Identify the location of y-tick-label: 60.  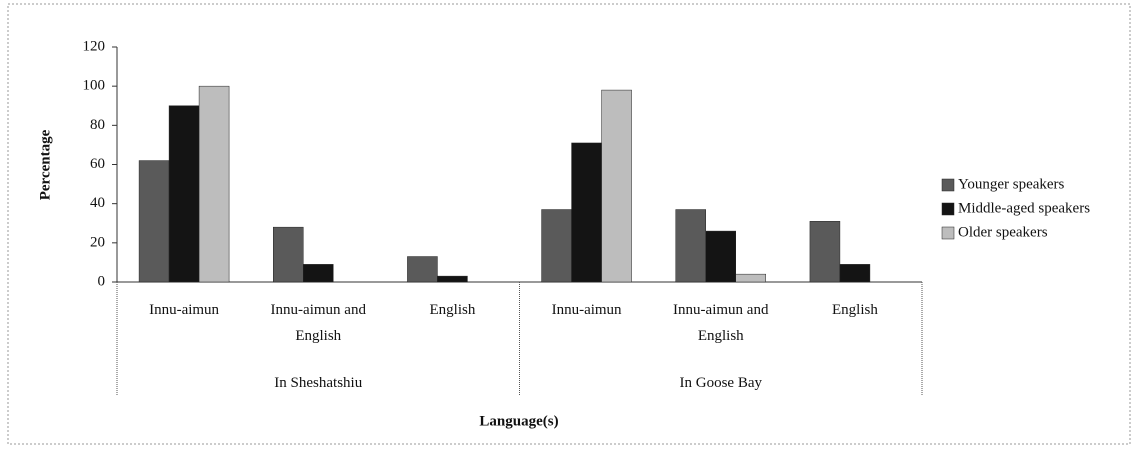
(97, 164).